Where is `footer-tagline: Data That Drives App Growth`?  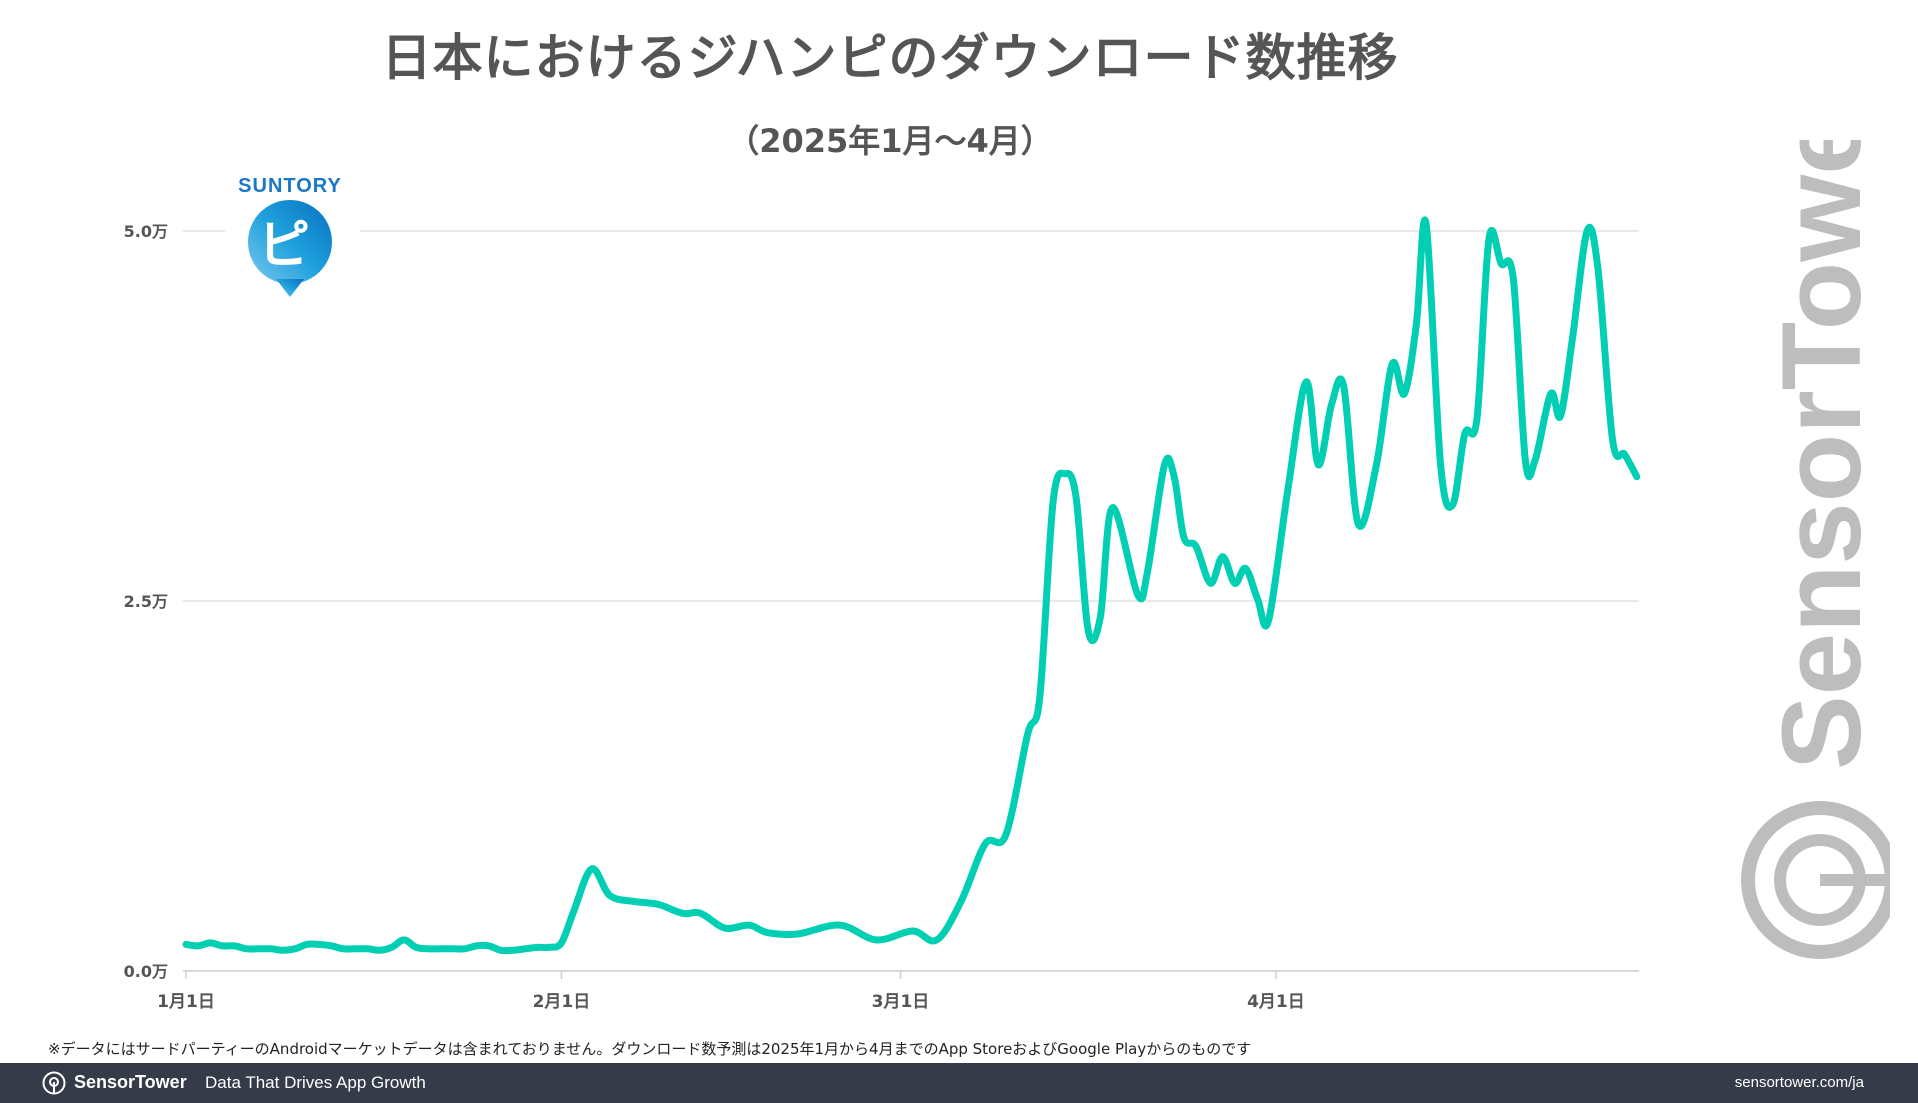
footer-tagline: Data That Drives App Growth is located at coordinates (315, 1082).